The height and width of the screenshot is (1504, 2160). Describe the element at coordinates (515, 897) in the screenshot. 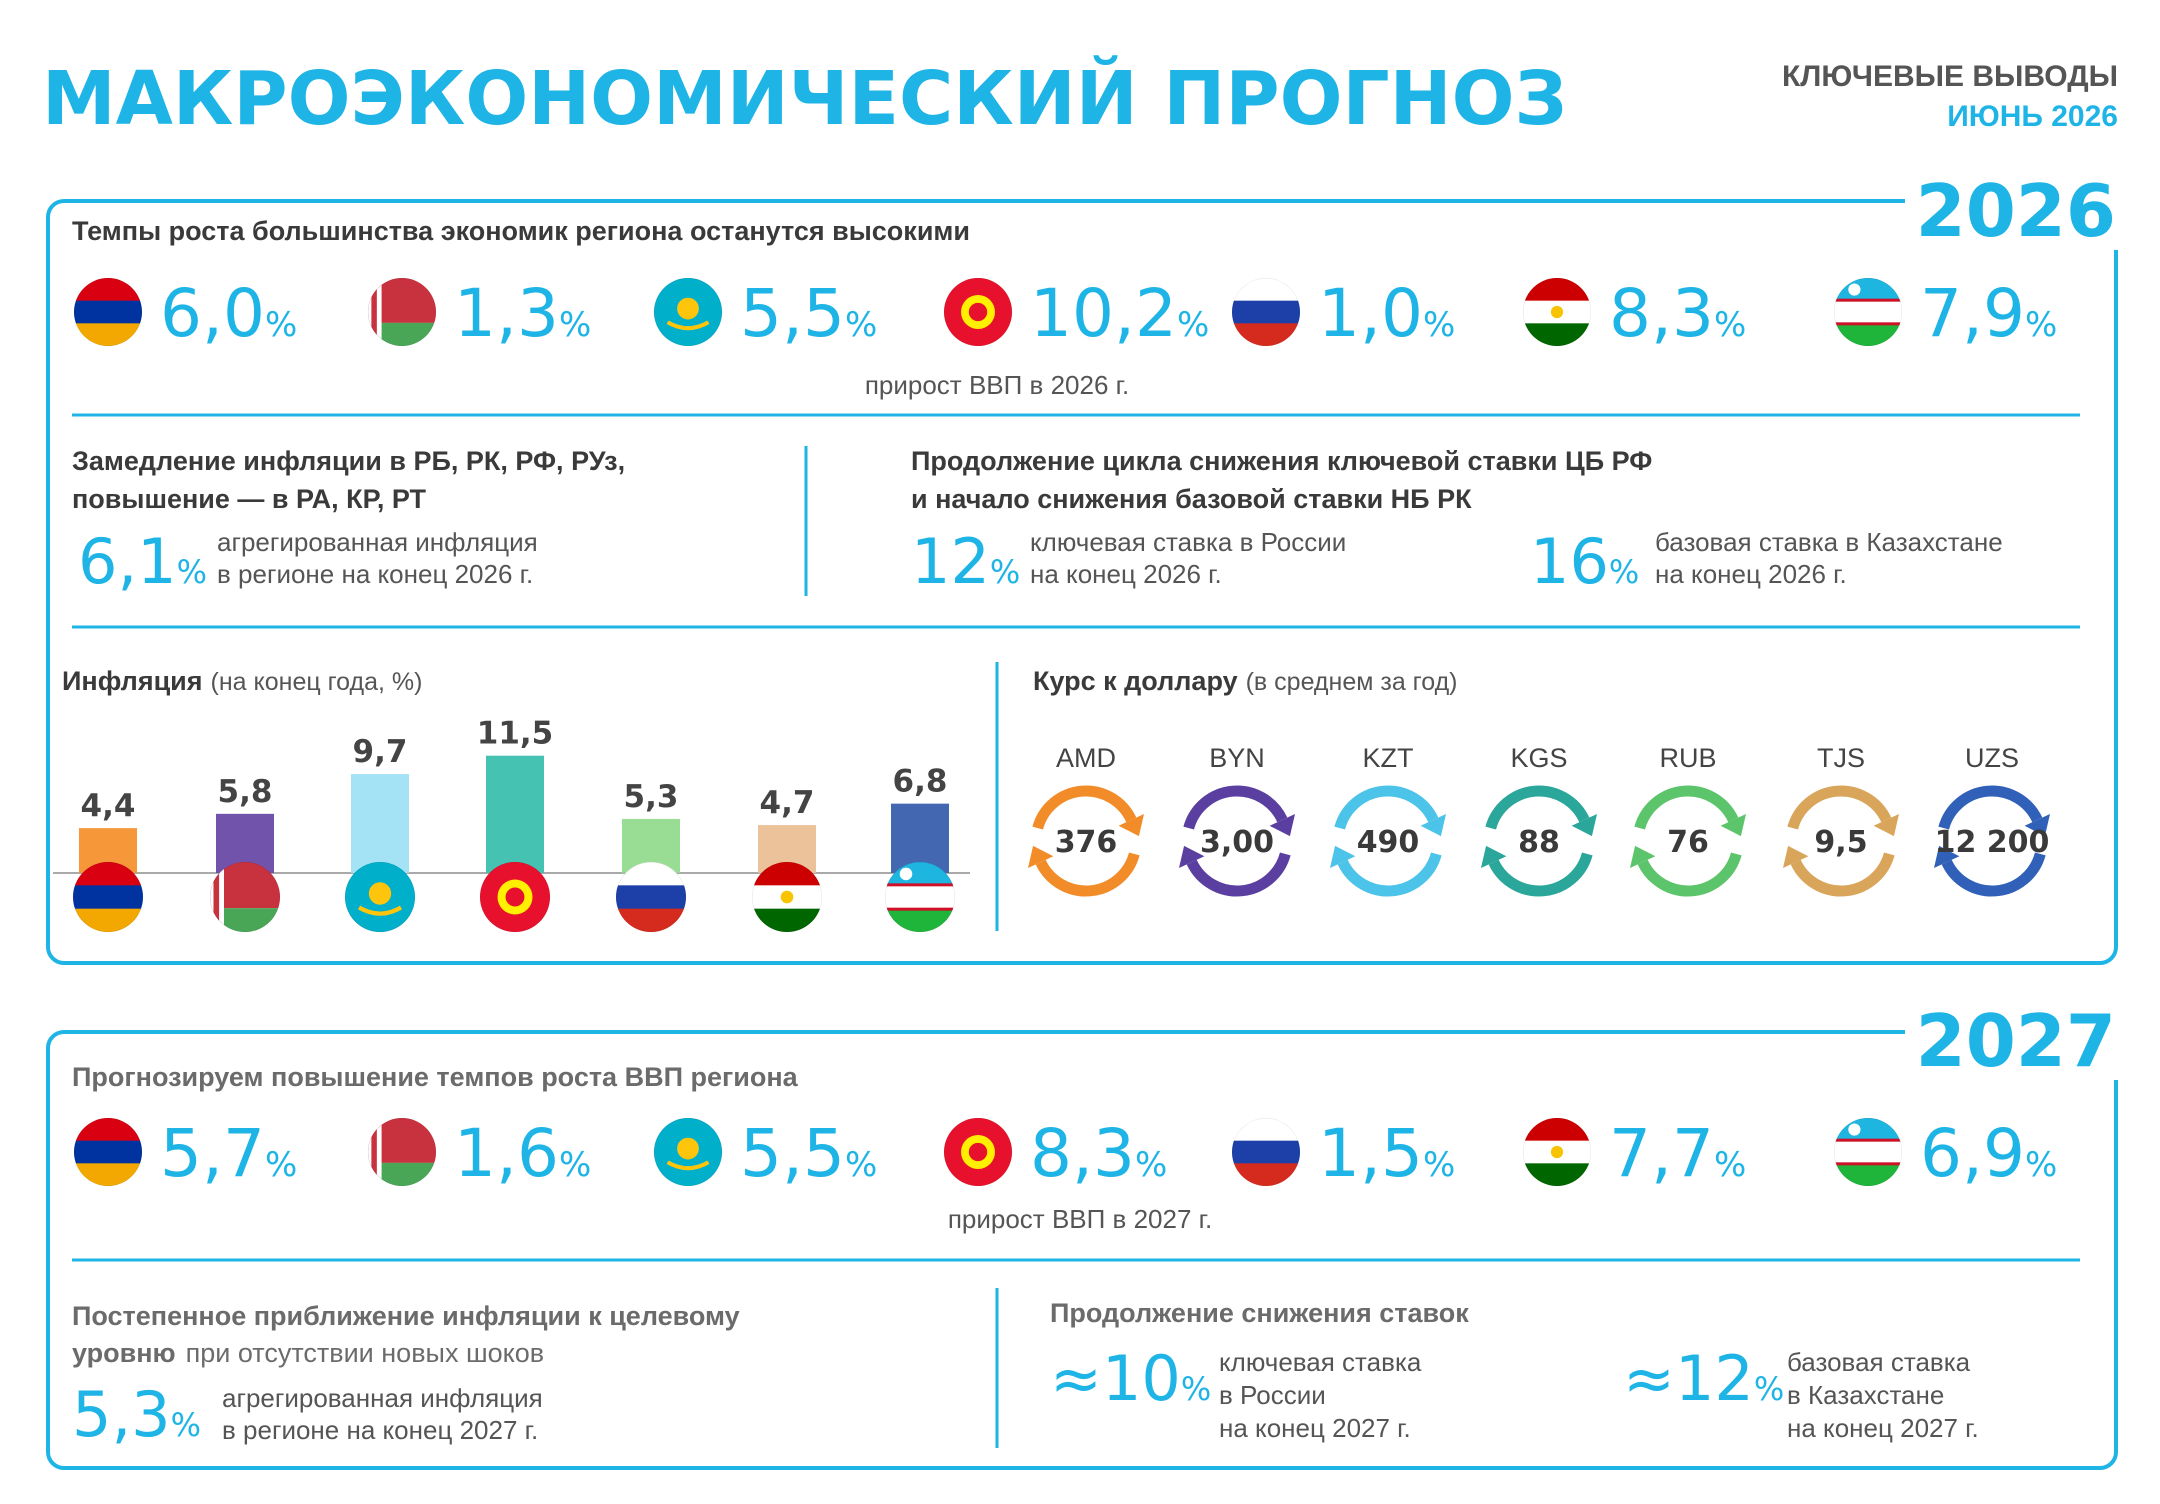

I see `sun` at that location.